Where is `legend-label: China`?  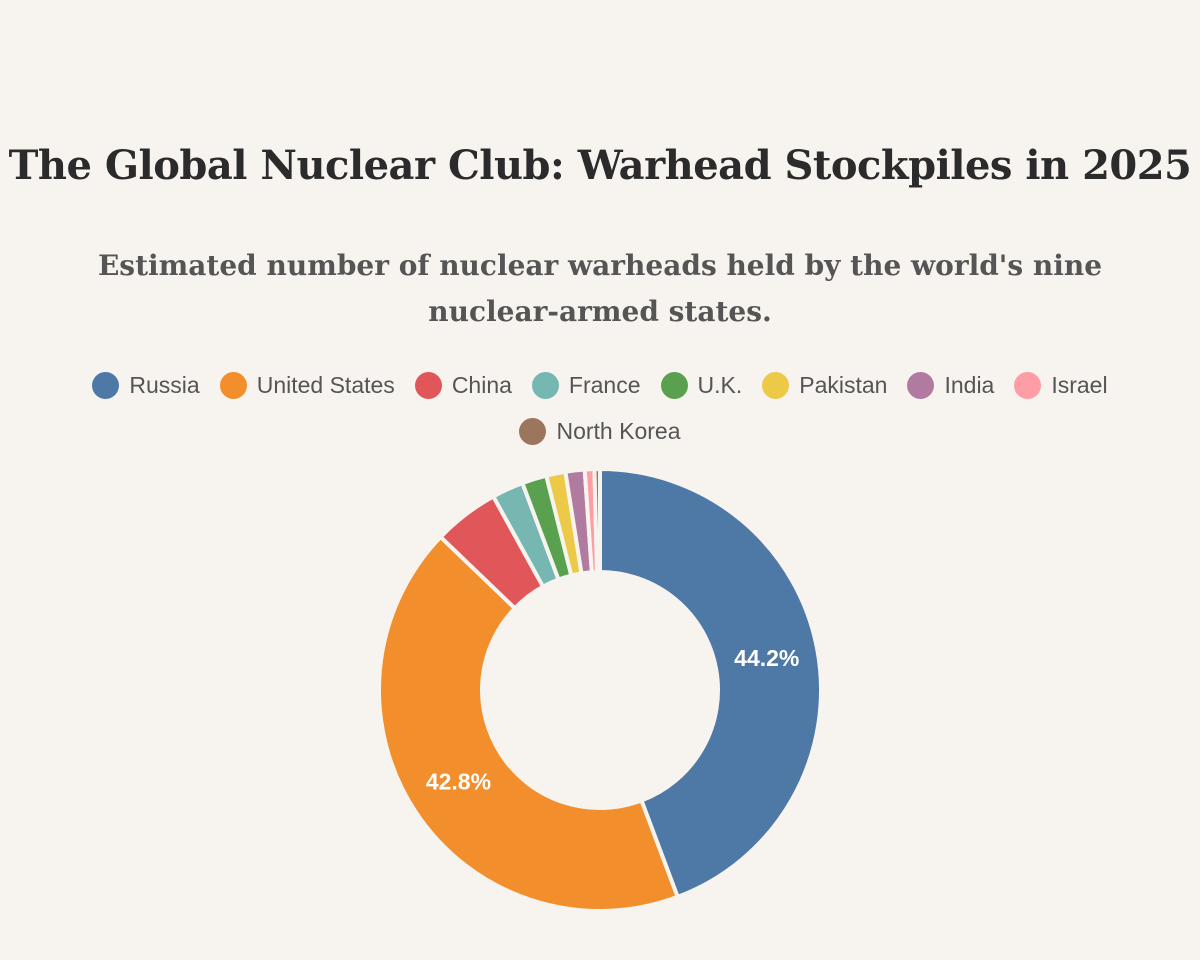
legend-label: China is located at coordinates (481, 384).